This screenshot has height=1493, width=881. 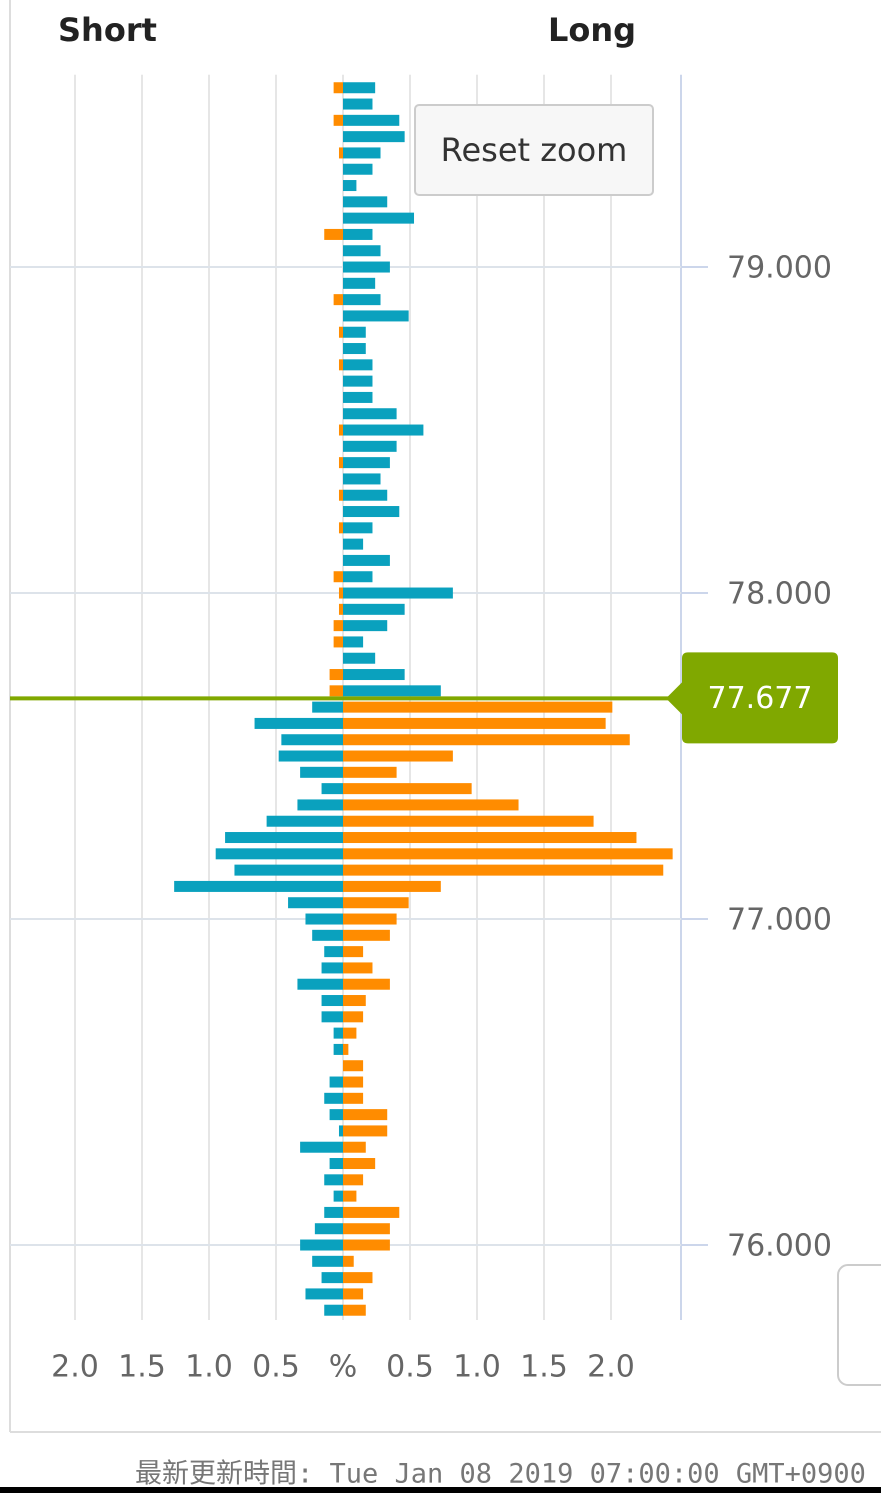 What do you see at coordinates (611, 1367) in the screenshot?
I see `x-tick-label: 2.0` at bounding box center [611, 1367].